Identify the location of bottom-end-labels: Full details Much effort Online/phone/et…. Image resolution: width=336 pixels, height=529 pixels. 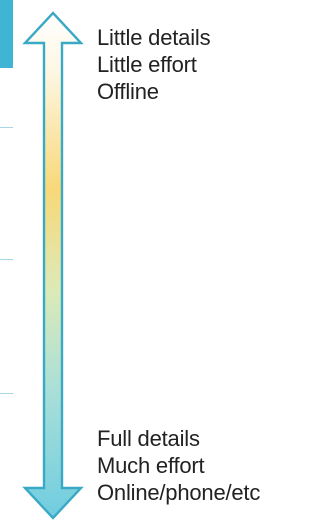
(178, 465).